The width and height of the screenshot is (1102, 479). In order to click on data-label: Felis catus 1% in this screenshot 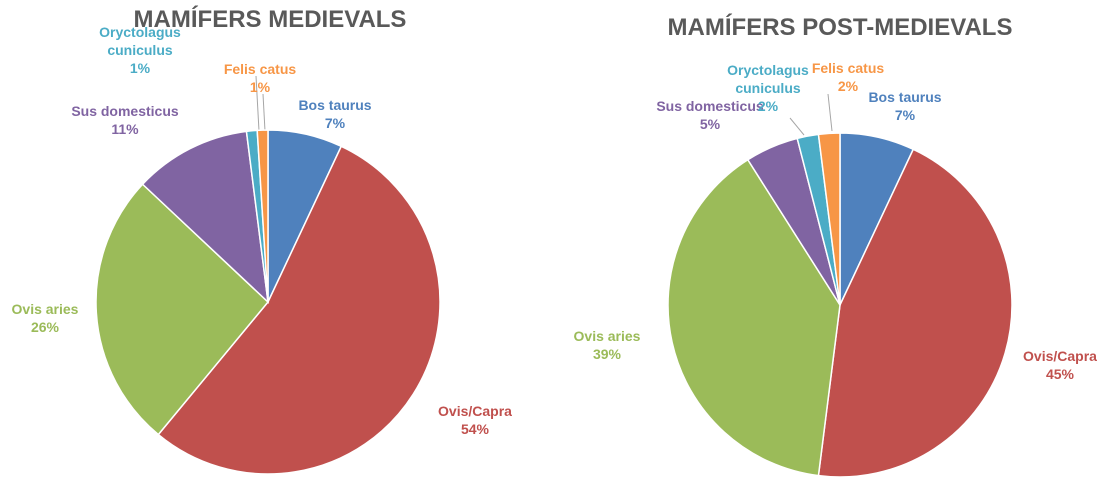, I will do `click(260, 78)`.